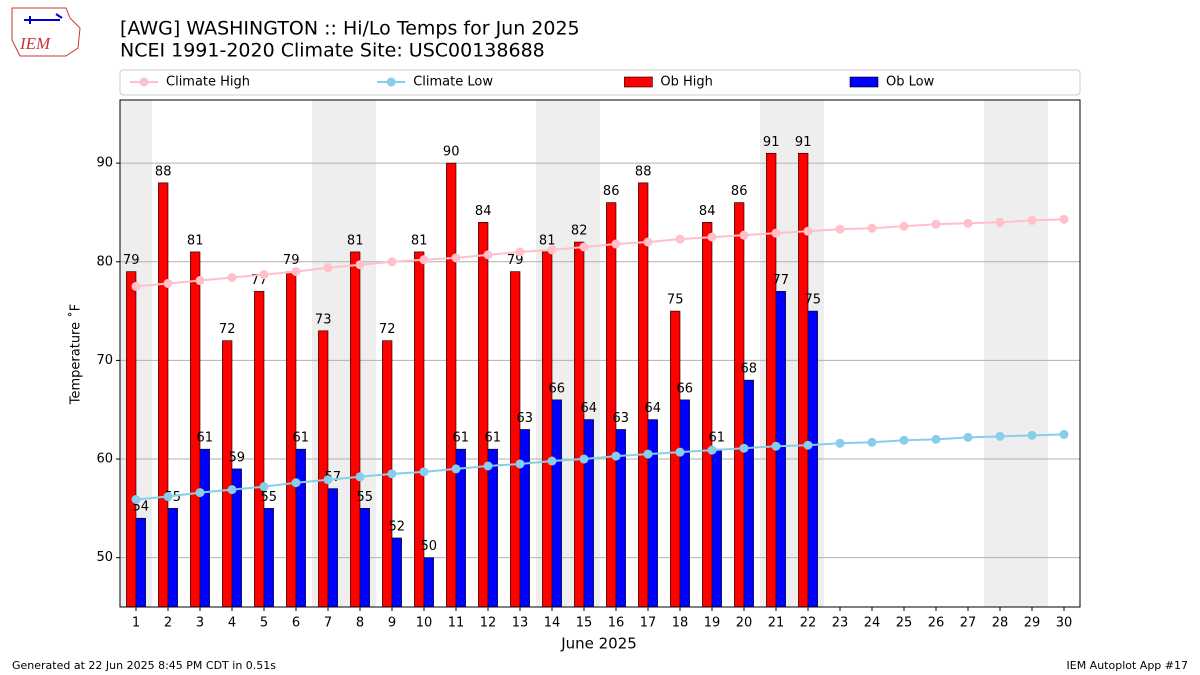 The height and width of the screenshot is (675, 1200). Describe the element at coordinates (936, 623) in the screenshot. I see `x-tick-label: 26` at that location.